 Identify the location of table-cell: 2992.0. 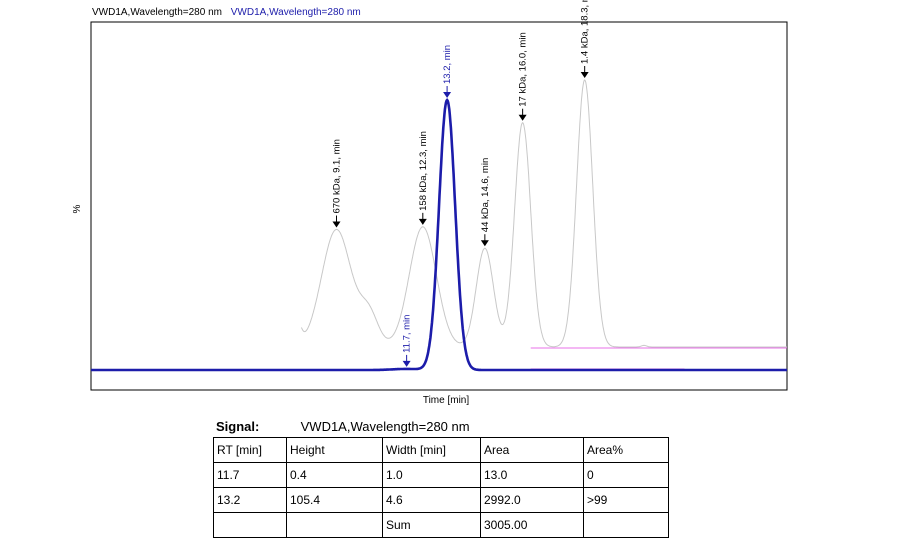
(532, 500).